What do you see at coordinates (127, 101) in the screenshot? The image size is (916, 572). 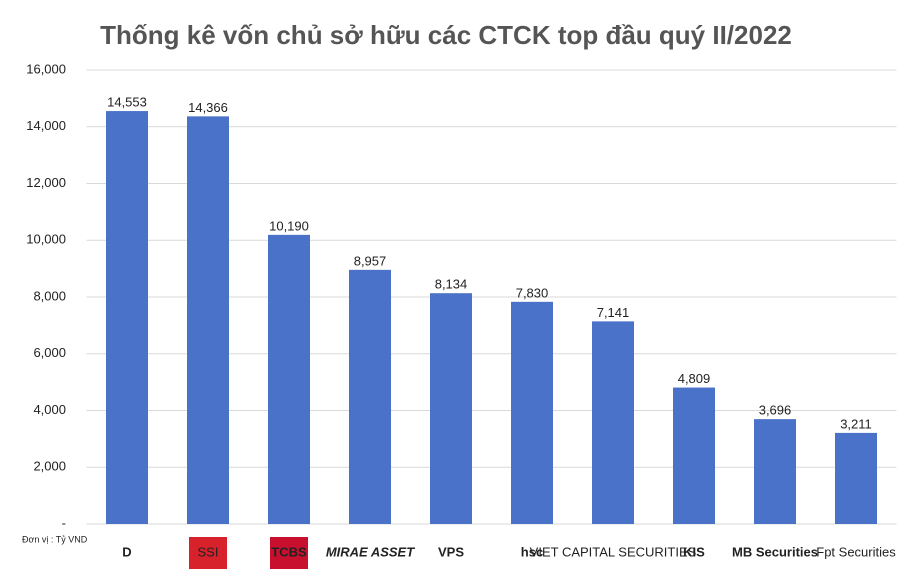 I see `value-label: 14,553` at bounding box center [127, 101].